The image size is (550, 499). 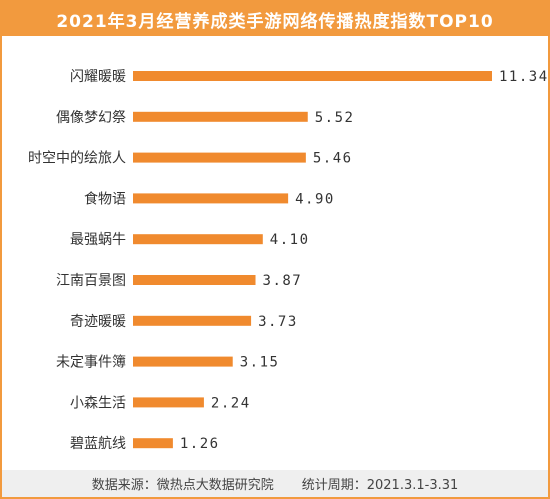 I want to click on category-label: 偶像梦幻祭, so click(x=91, y=118).